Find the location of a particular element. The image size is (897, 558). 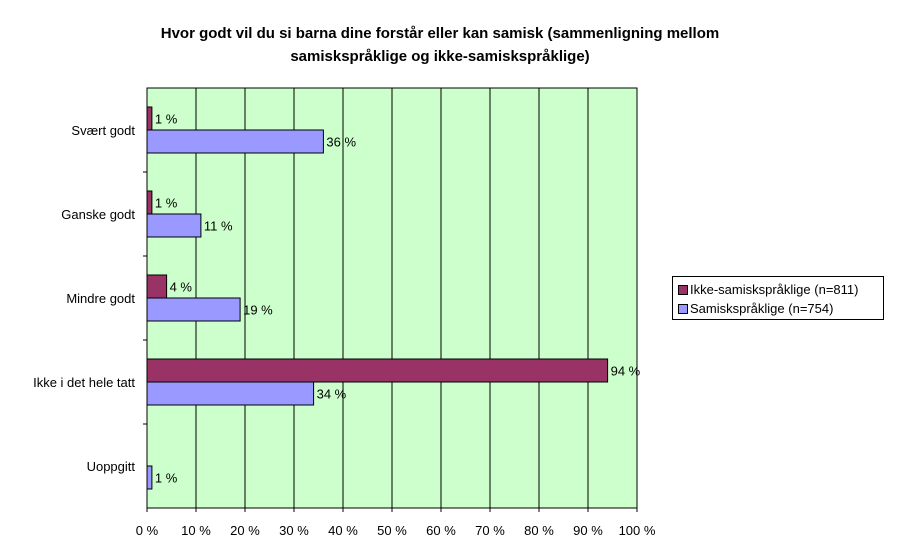

bar-samiskspr-klige-n-754-mindre-godt is located at coordinates (193, 309).